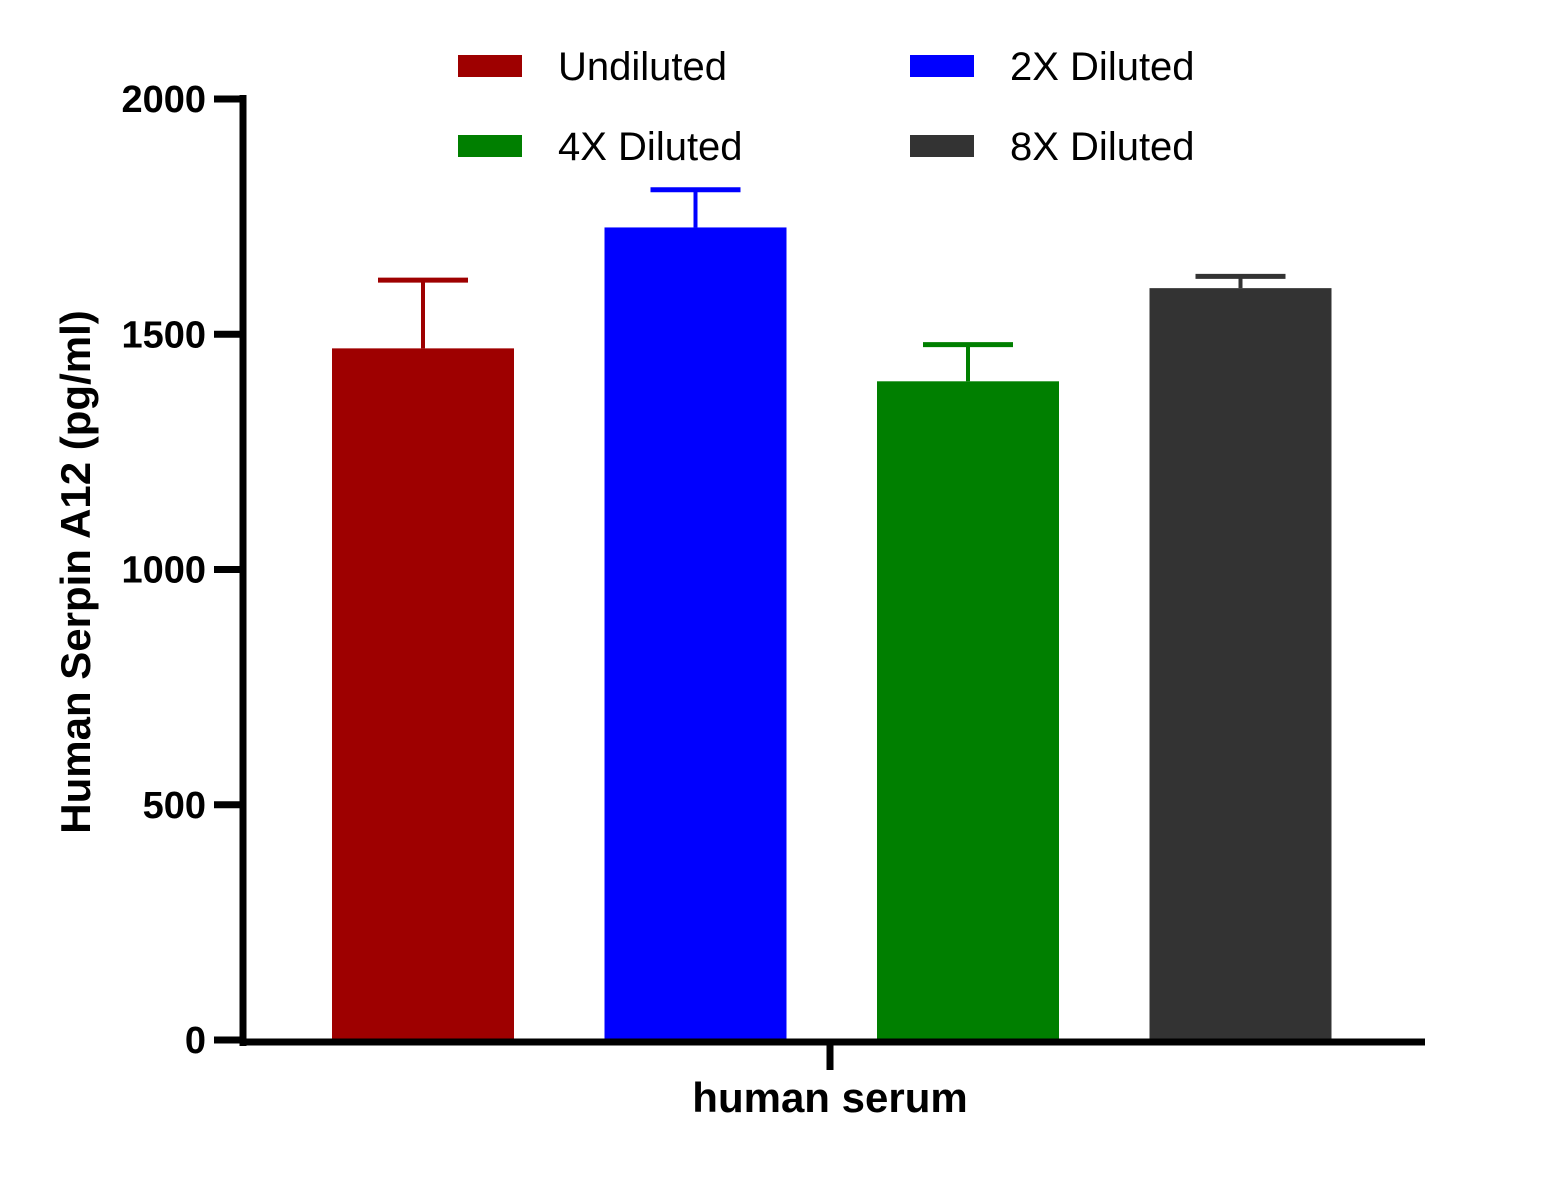  I want to click on y-tick-label: 0, so click(195, 1041).